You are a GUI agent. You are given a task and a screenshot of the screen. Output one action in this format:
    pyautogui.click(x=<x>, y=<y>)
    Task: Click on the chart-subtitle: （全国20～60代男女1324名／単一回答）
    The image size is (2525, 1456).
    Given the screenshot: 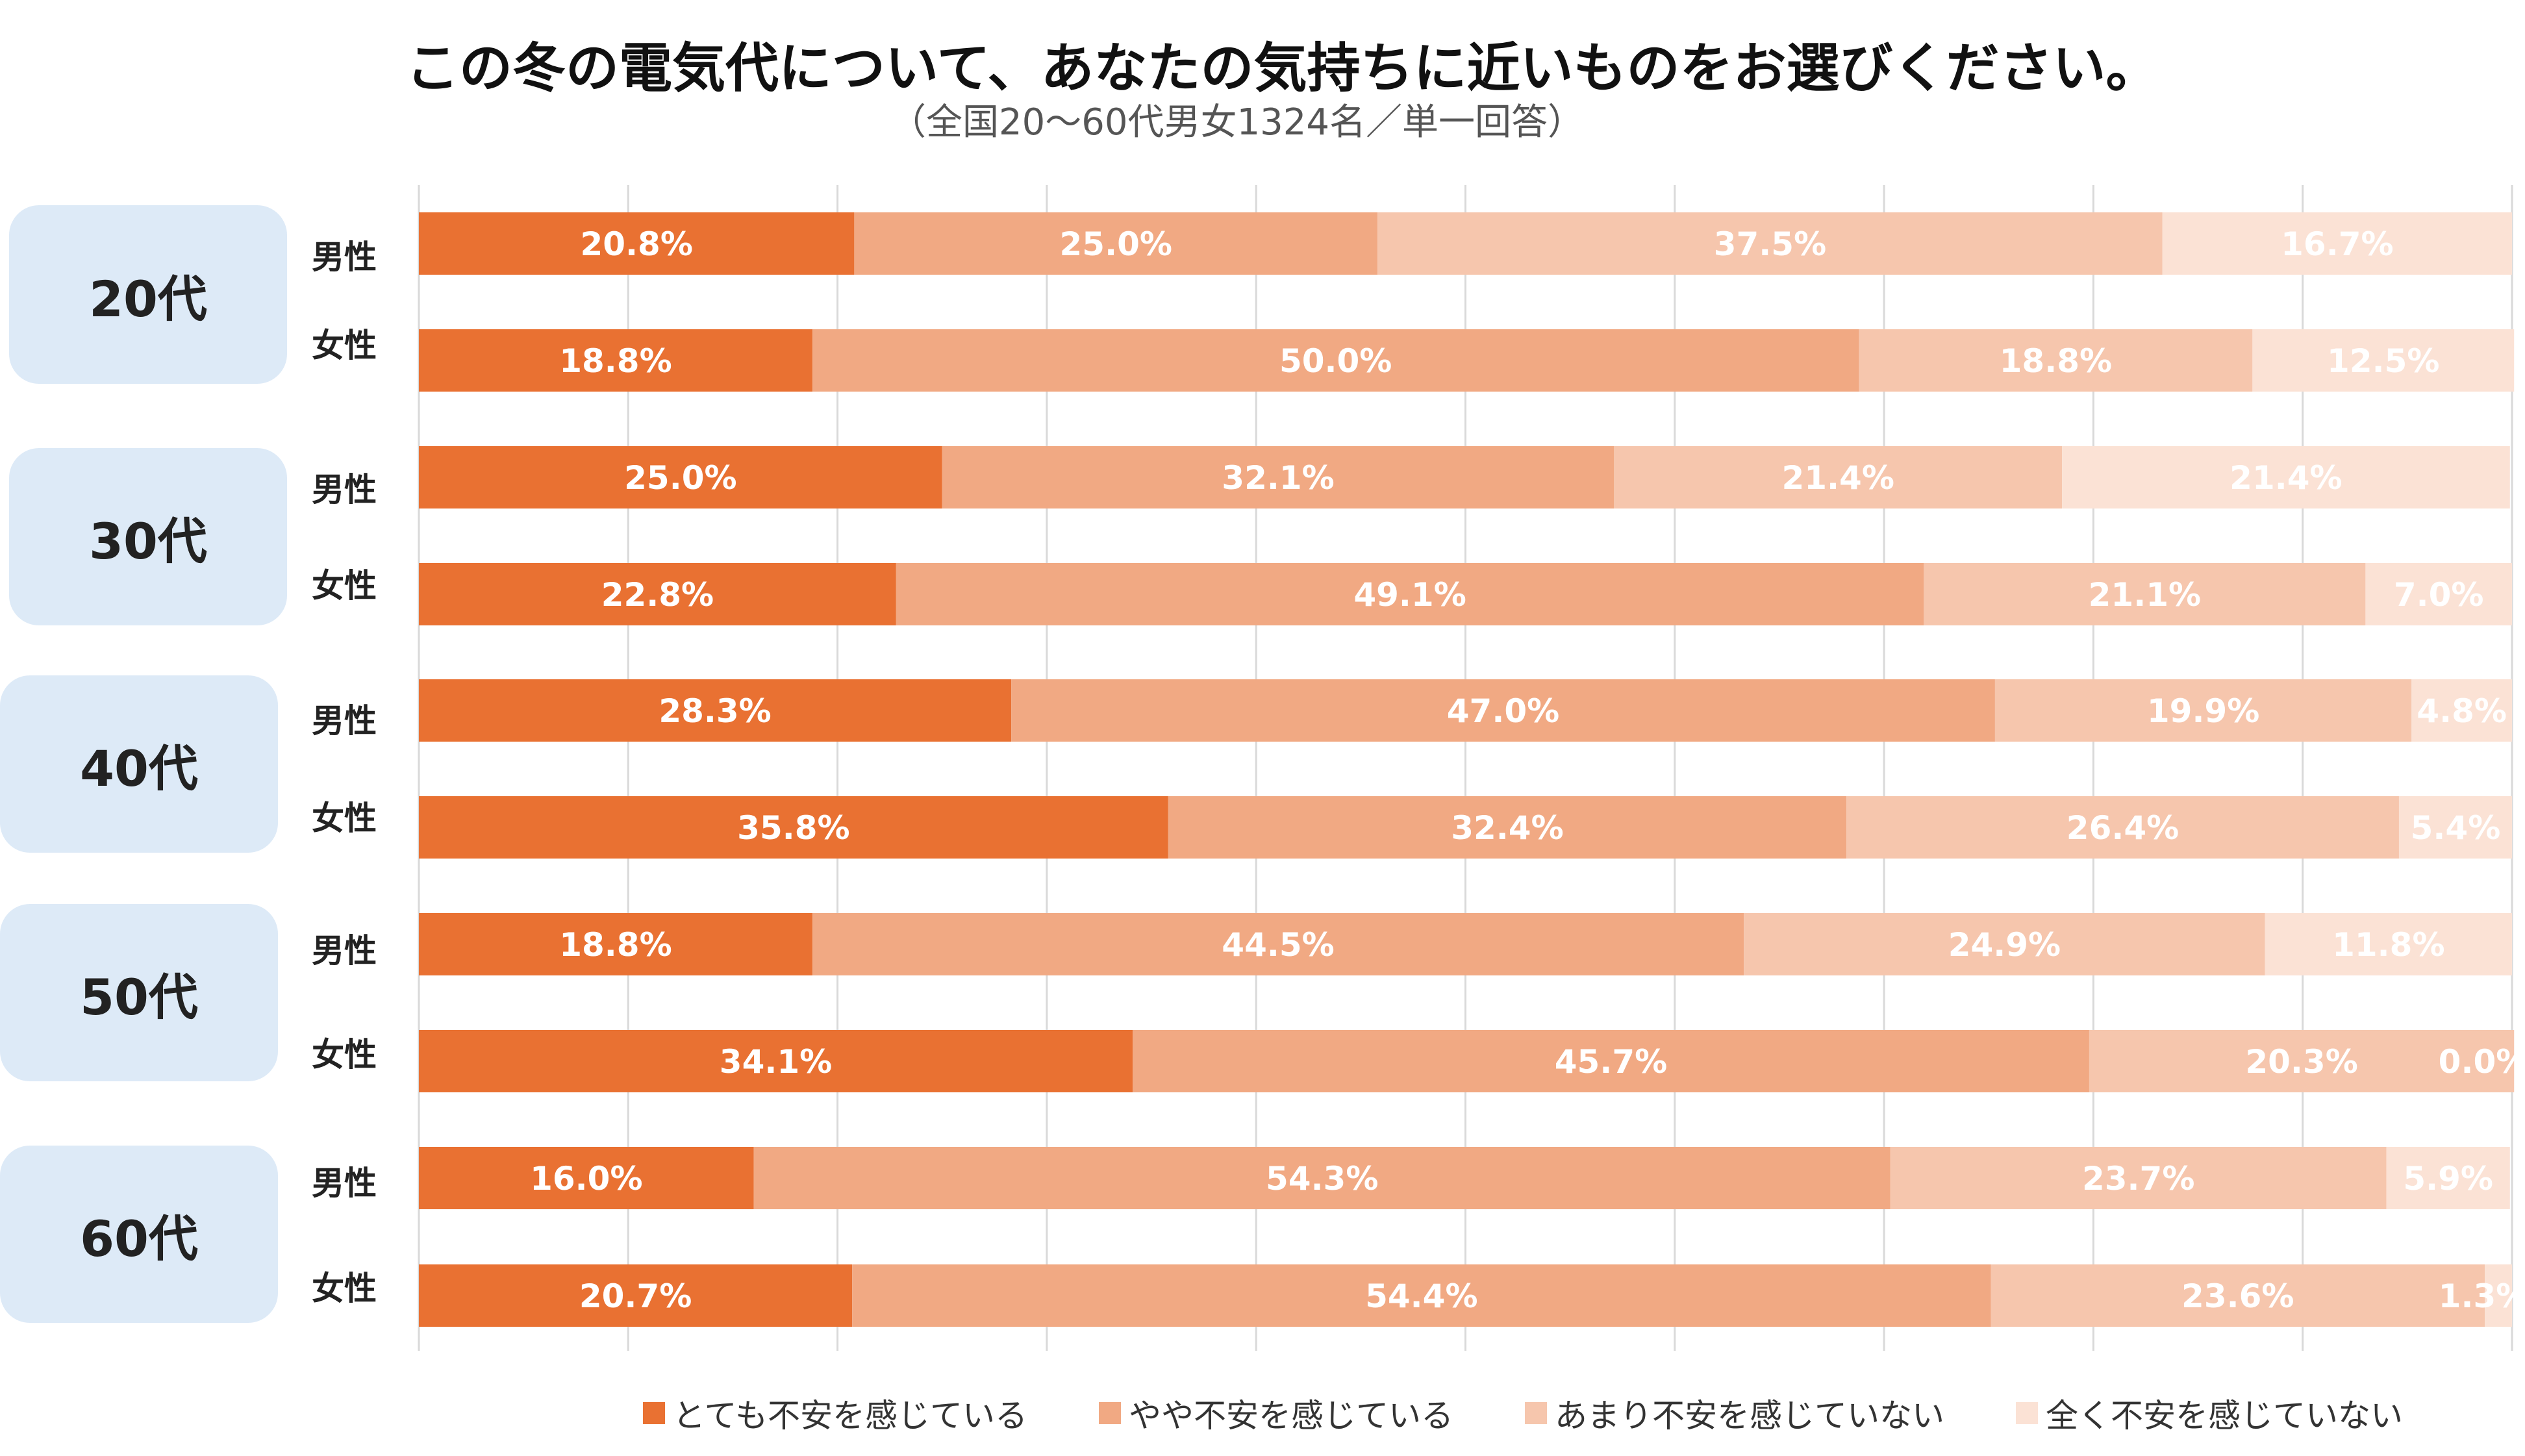 What is the action you would take?
    pyautogui.click(x=1237, y=122)
    